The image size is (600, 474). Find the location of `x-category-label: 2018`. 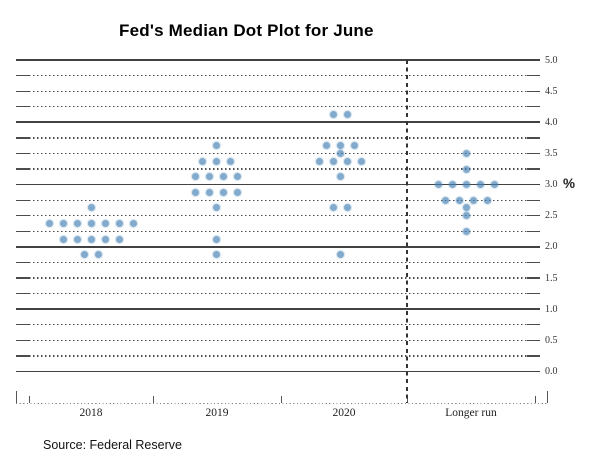

x-category-label: 2018 is located at coordinates (91, 413).